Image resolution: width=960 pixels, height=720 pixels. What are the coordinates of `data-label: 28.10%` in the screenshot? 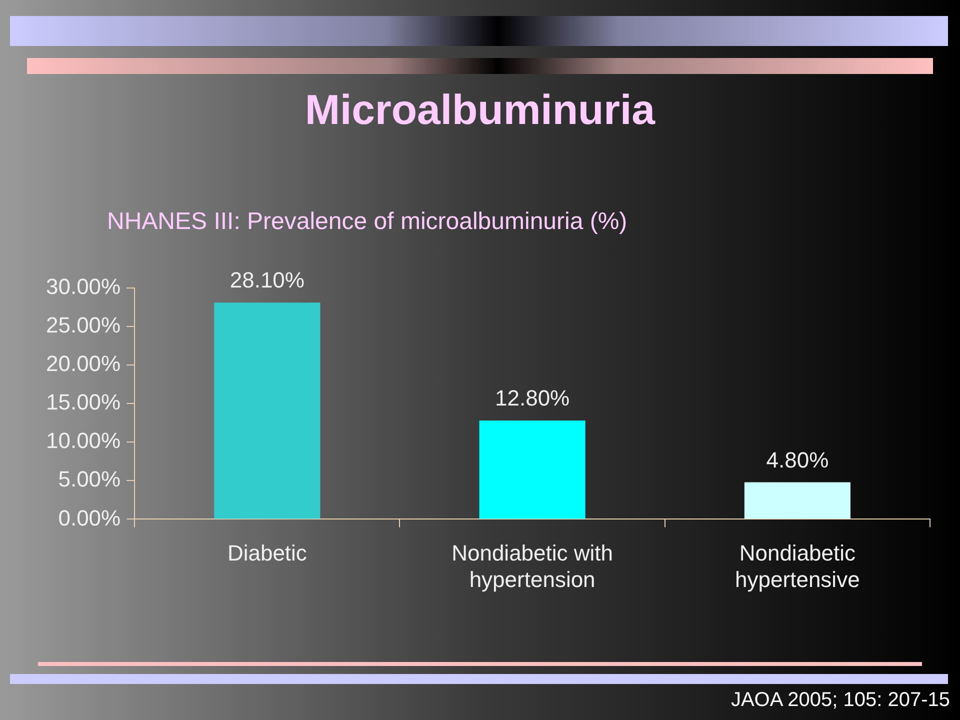 It's located at (267, 280).